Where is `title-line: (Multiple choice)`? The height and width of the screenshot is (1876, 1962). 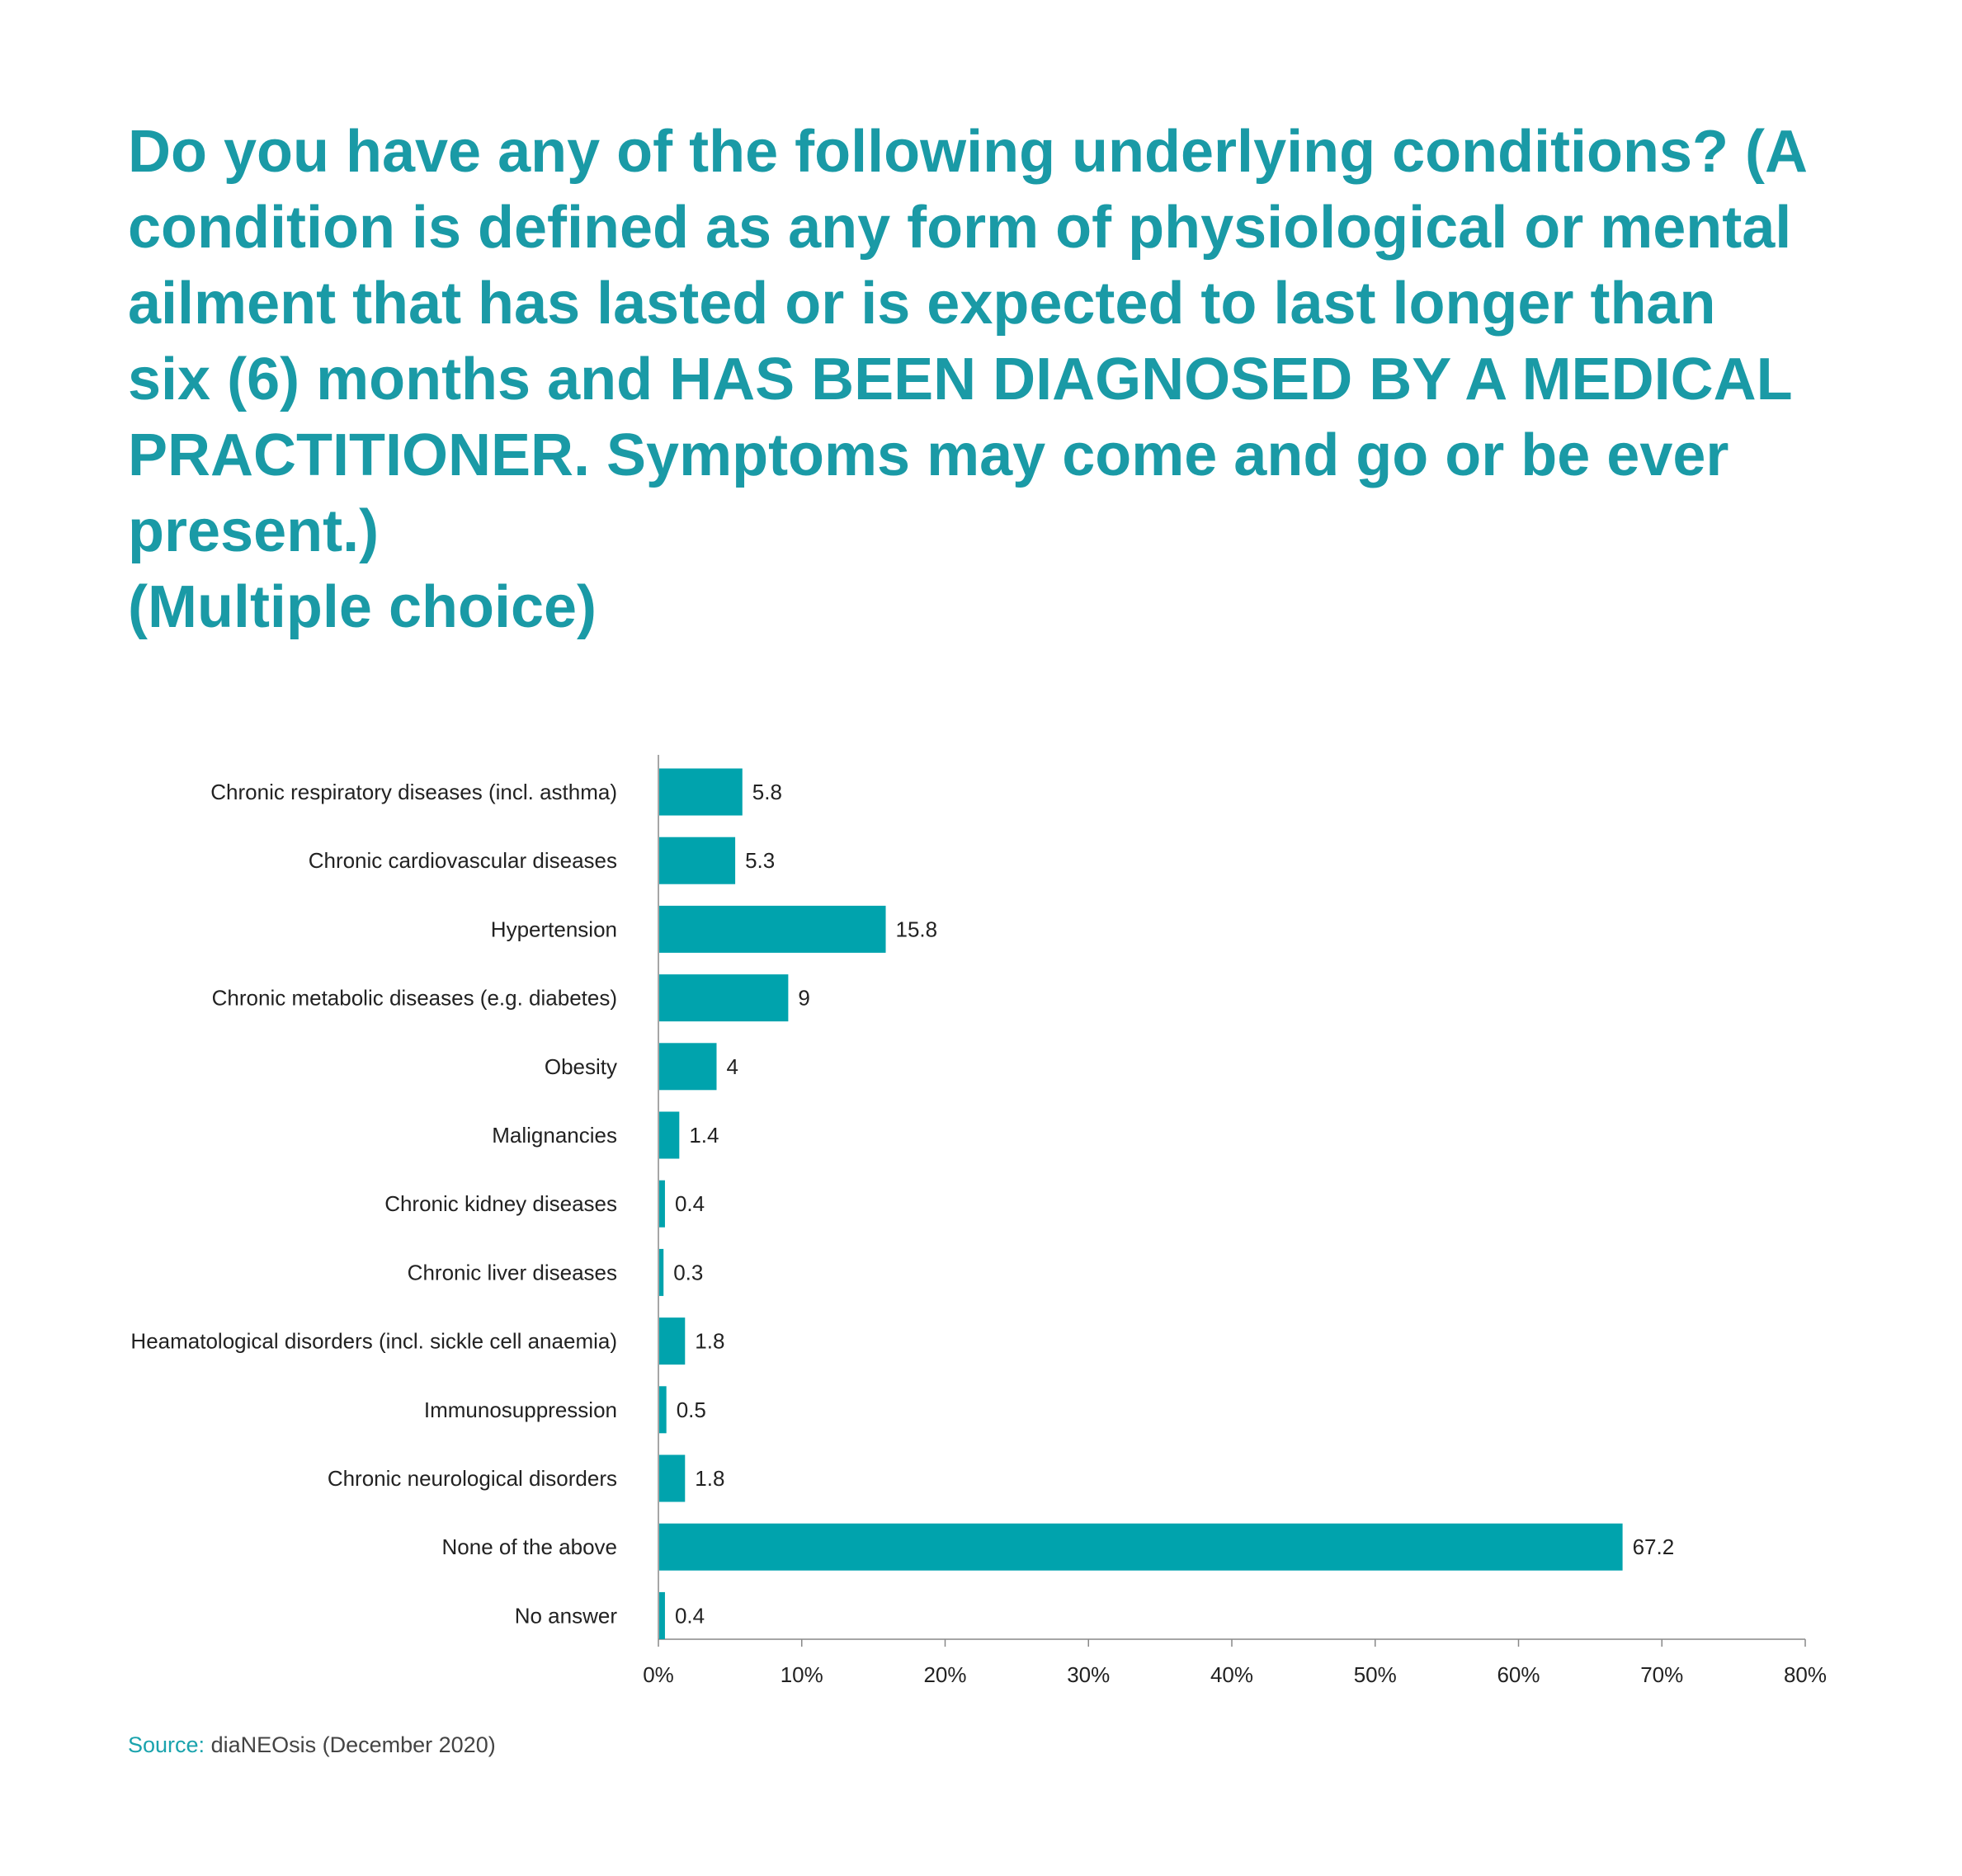
title-line: (Multiple choice) is located at coordinates (363, 607).